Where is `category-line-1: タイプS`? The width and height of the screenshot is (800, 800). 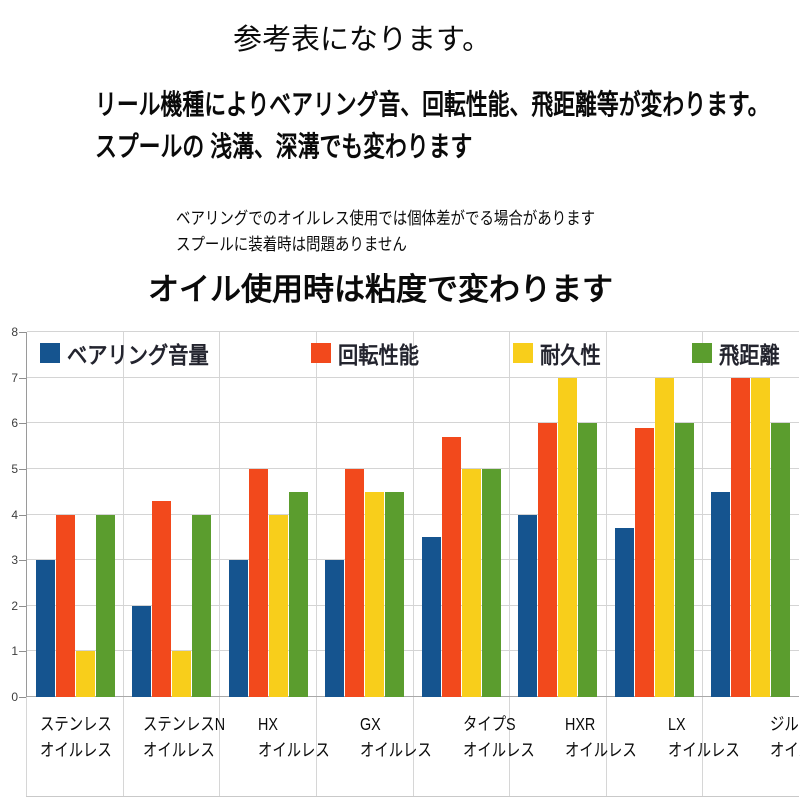 category-line-1: タイプS is located at coordinates (489, 724).